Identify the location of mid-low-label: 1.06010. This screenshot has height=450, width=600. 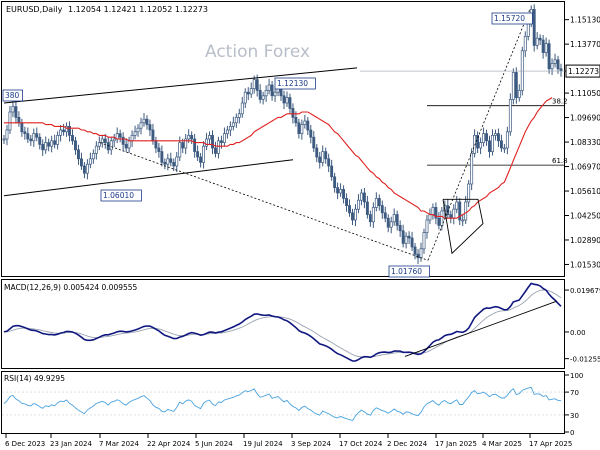
(118, 195).